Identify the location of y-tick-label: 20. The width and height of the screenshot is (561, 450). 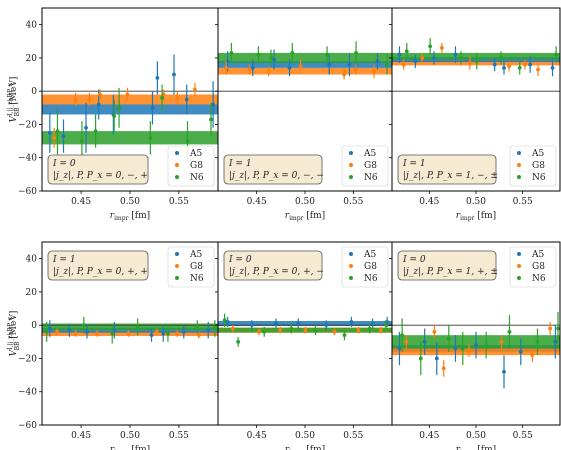
(32, 59).